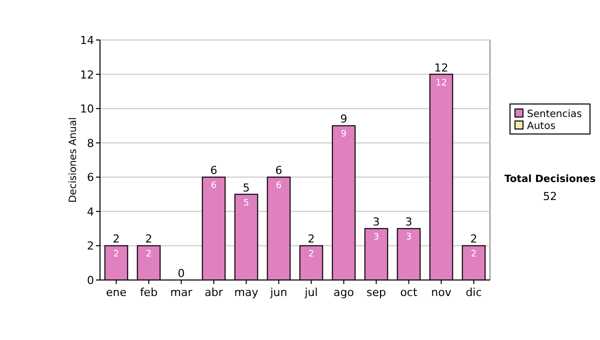  I want to click on x-tick-label: ago, so click(344, 292).